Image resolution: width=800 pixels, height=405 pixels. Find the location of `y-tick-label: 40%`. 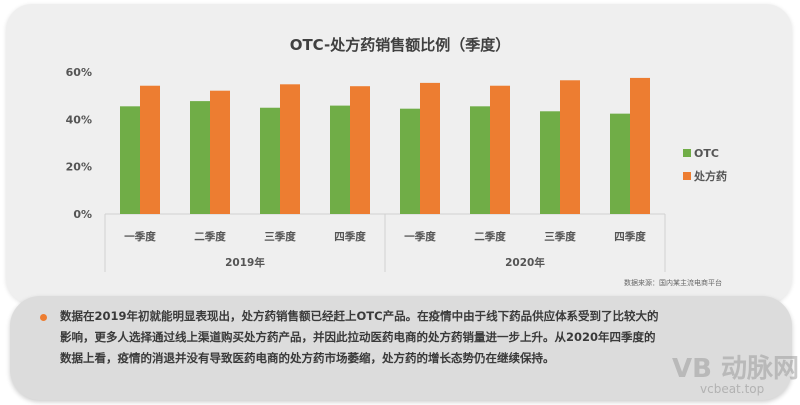

y-tick-label: 40% is located at coordinates (79, 119).